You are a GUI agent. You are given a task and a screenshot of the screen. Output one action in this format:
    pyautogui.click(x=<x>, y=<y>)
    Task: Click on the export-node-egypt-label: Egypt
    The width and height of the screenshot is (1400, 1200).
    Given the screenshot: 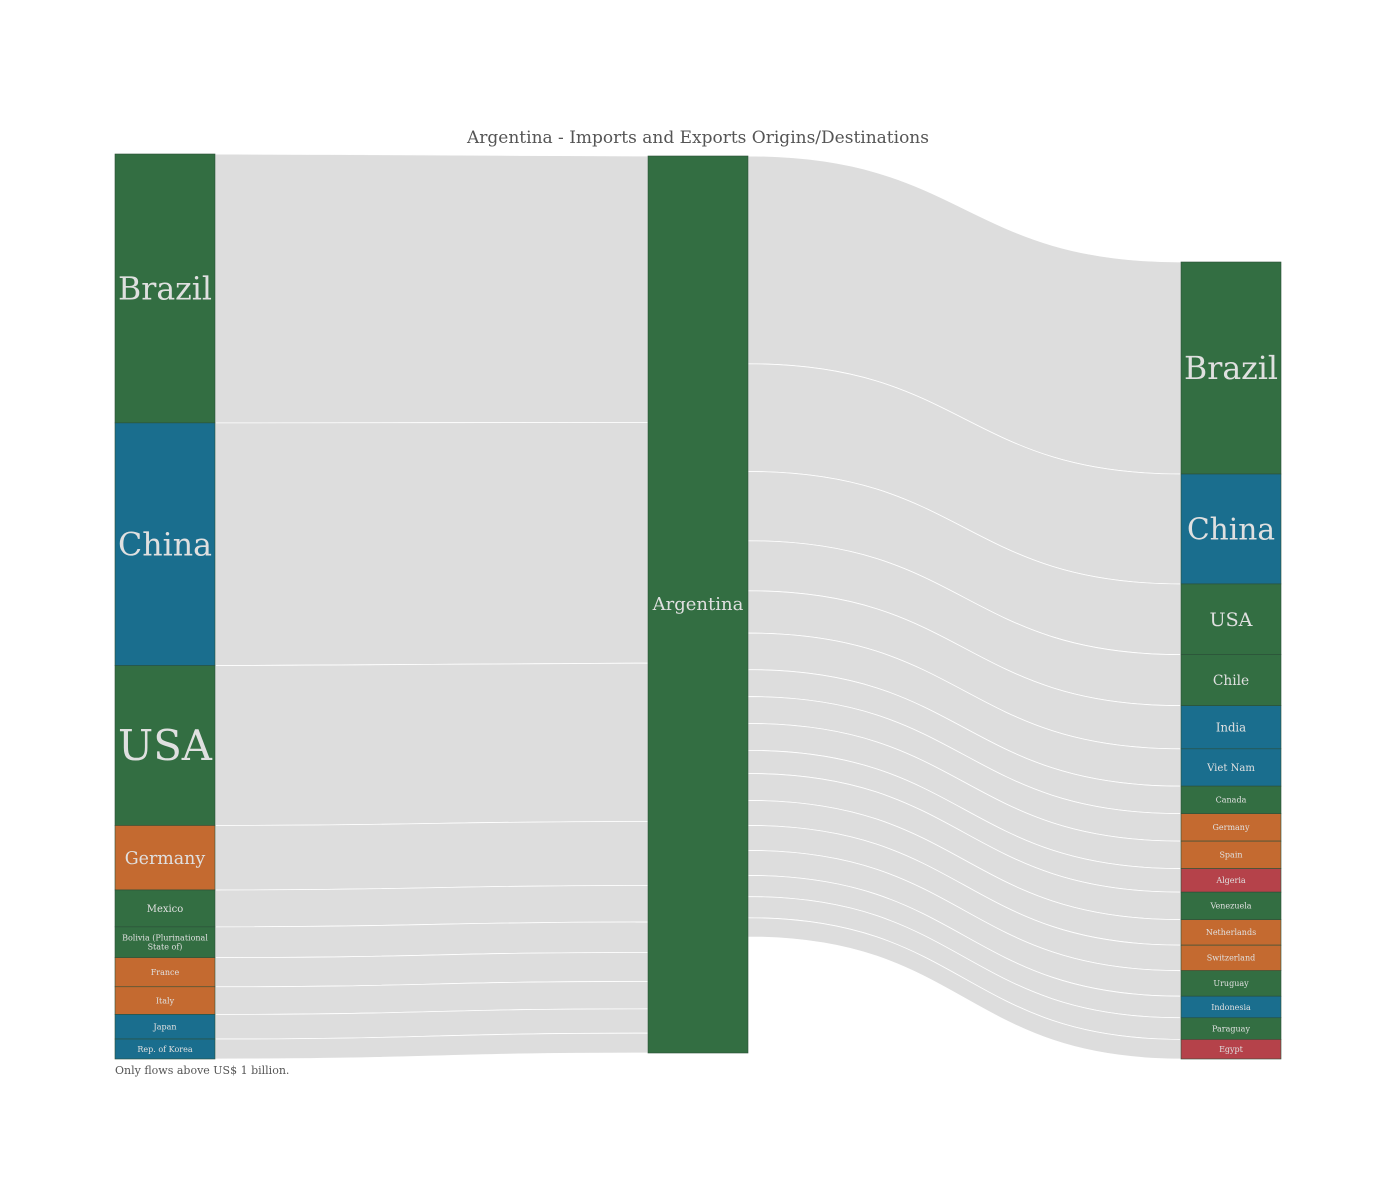 What is the action you would take?
    pyautogui.click(x=1231, y=1049)
    